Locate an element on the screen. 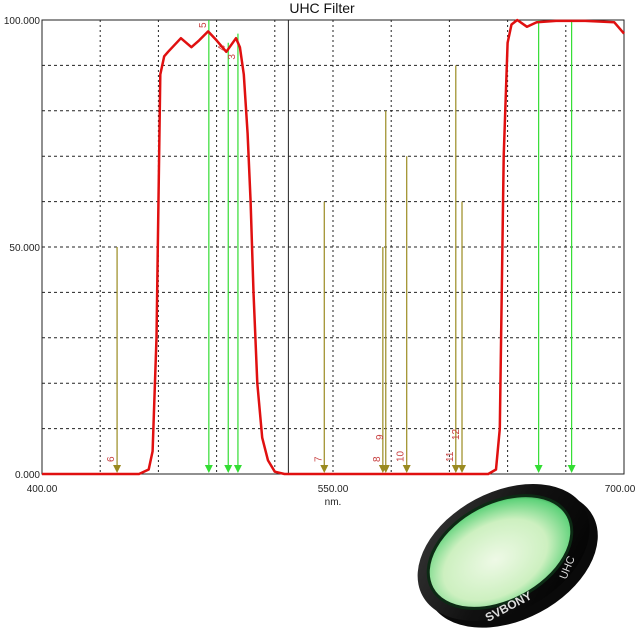 The height and width of the screenshot is (640, 640). x-axis-label: nm. is located at coordinates (333, 502).